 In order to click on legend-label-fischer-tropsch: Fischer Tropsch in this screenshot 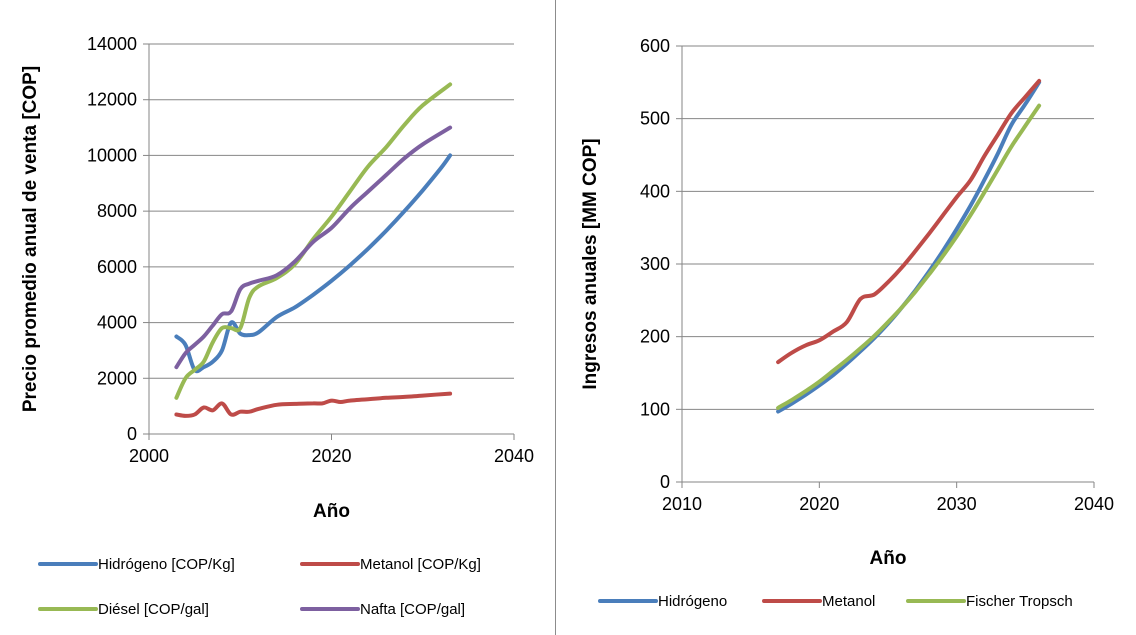, I will do `click(1019, 601)`.